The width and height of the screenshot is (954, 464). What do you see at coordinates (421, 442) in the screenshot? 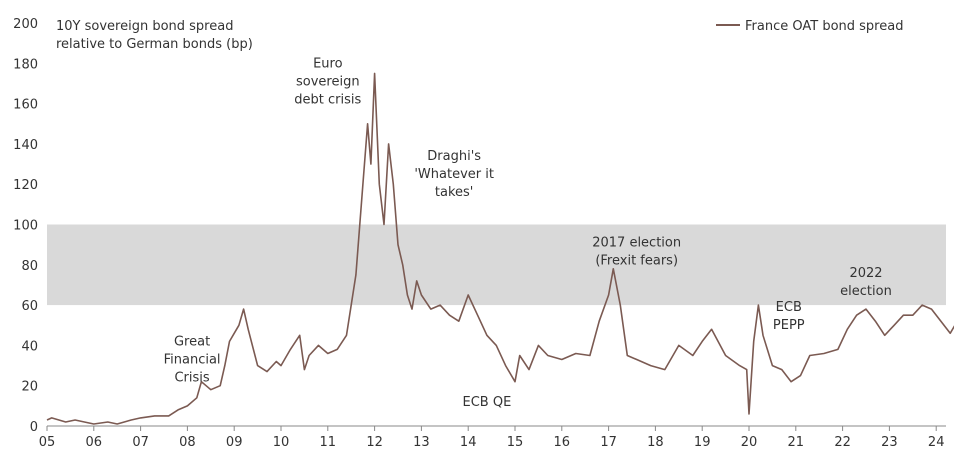
I see `x-tick-label: 13` at bounding box center [421, 442].